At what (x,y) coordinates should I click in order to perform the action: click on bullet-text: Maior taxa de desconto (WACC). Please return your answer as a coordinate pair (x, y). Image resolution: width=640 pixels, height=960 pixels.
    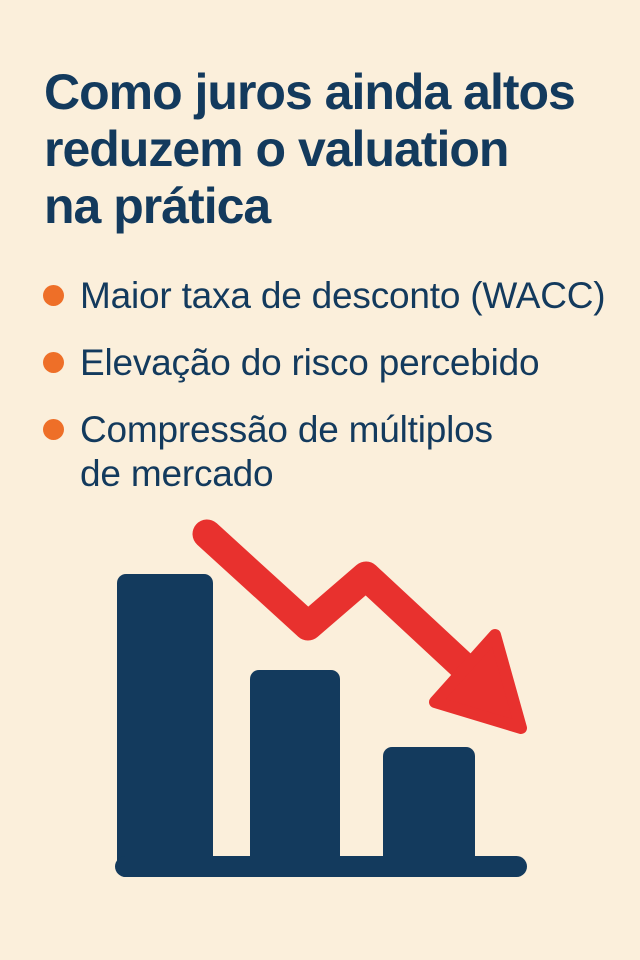
    Looking at the image, I should click on (343, 295).